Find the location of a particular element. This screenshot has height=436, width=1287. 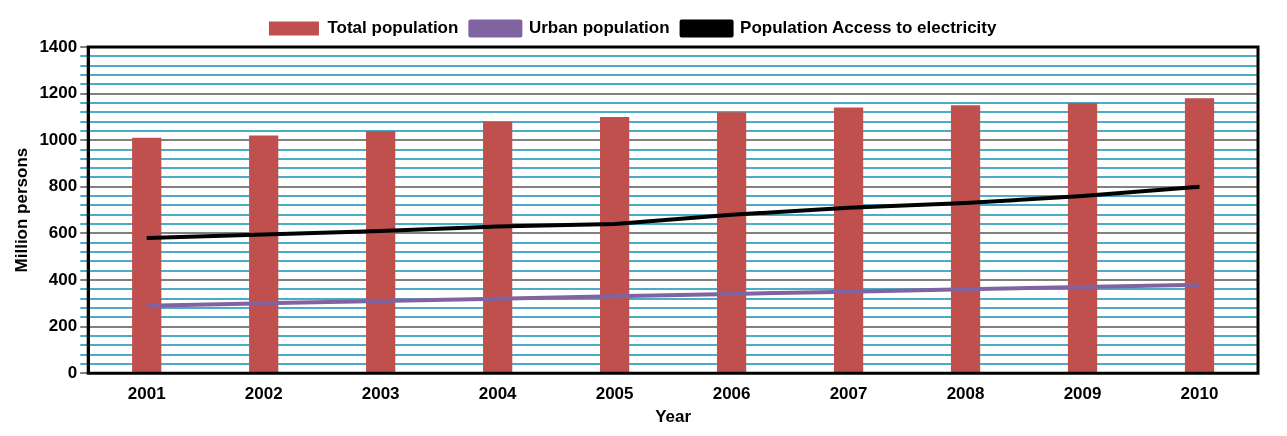

x-tick-label: 2009 is located at coordinates (1082, 394).